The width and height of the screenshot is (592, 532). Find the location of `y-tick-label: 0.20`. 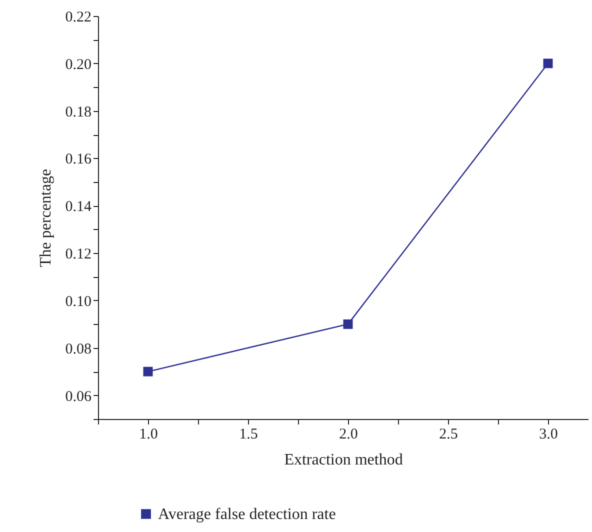

y-tick-label: 0.20 is located at coordinates (78, 64).